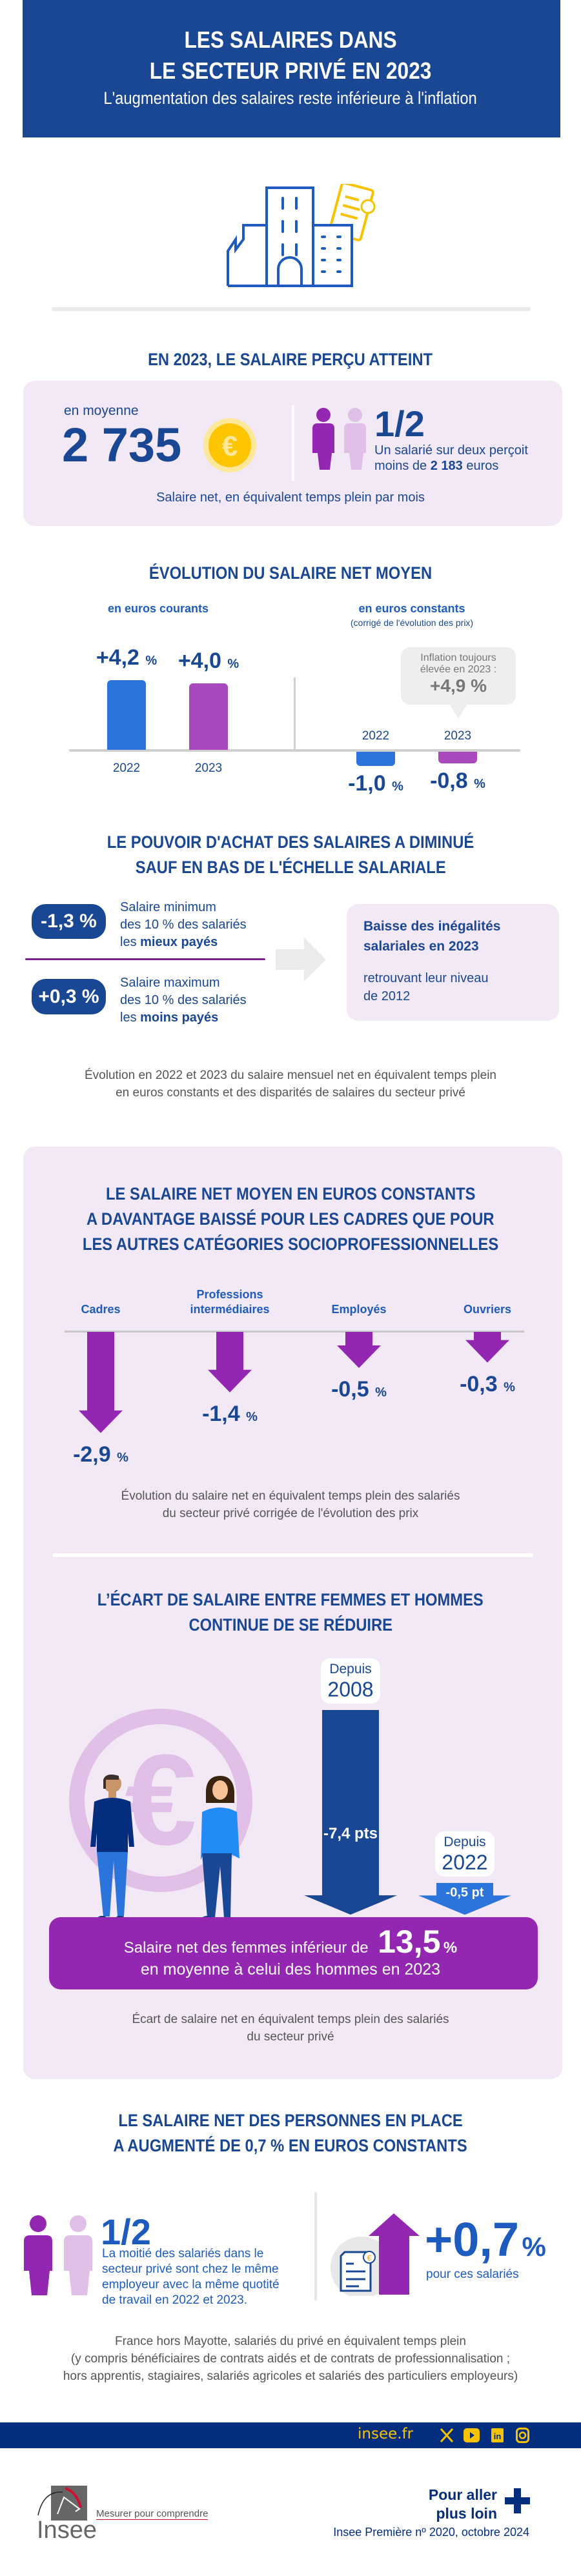  What do you see at coordinates (359, 1389) in the screenshot?
I see `category-value: -0,5 %` at bounding box center [359, 1389].